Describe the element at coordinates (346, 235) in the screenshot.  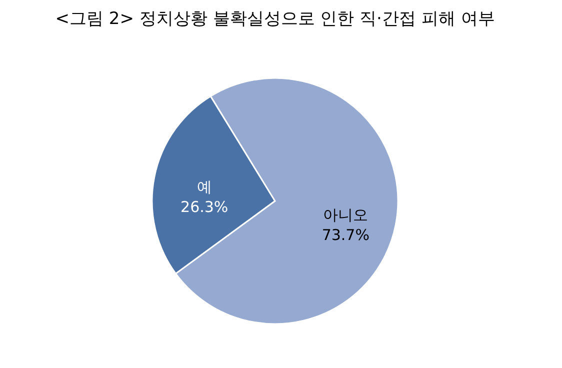
I see `data-label: 73.7%` at that location.